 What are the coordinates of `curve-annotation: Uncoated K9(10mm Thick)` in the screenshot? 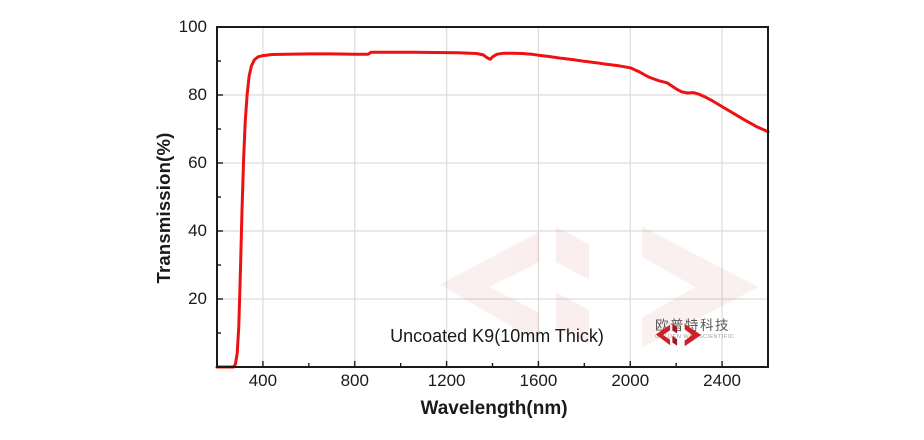 It's located at (497, 336).